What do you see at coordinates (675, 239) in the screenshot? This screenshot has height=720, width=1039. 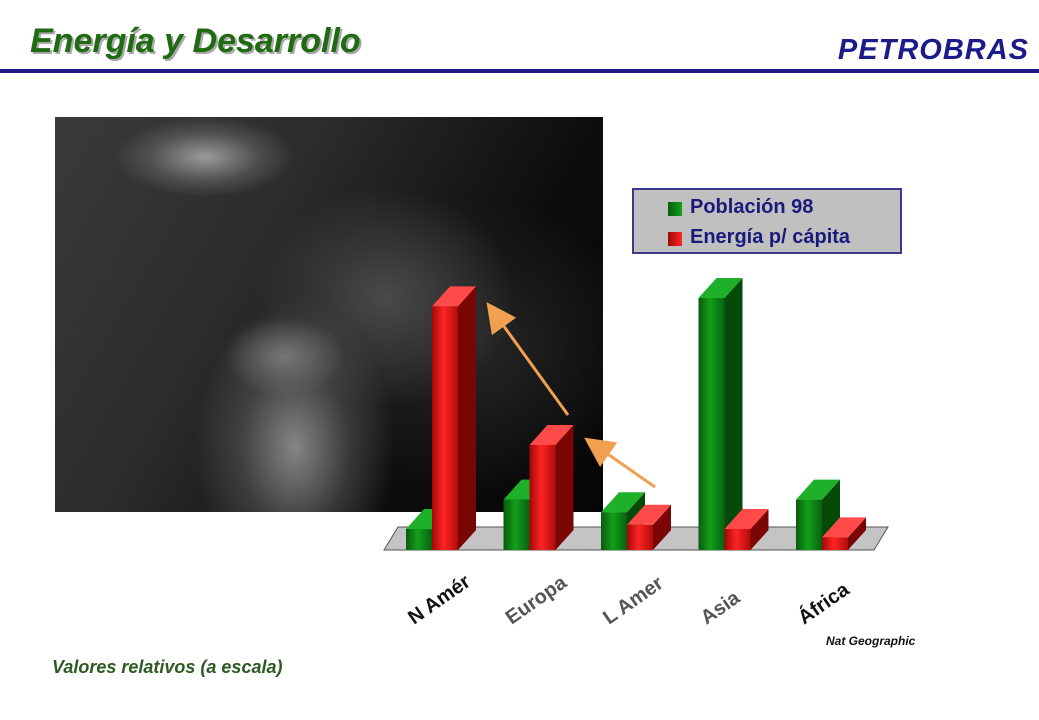 I see `legend-swatch-energia` at bounding box center [675, 239].